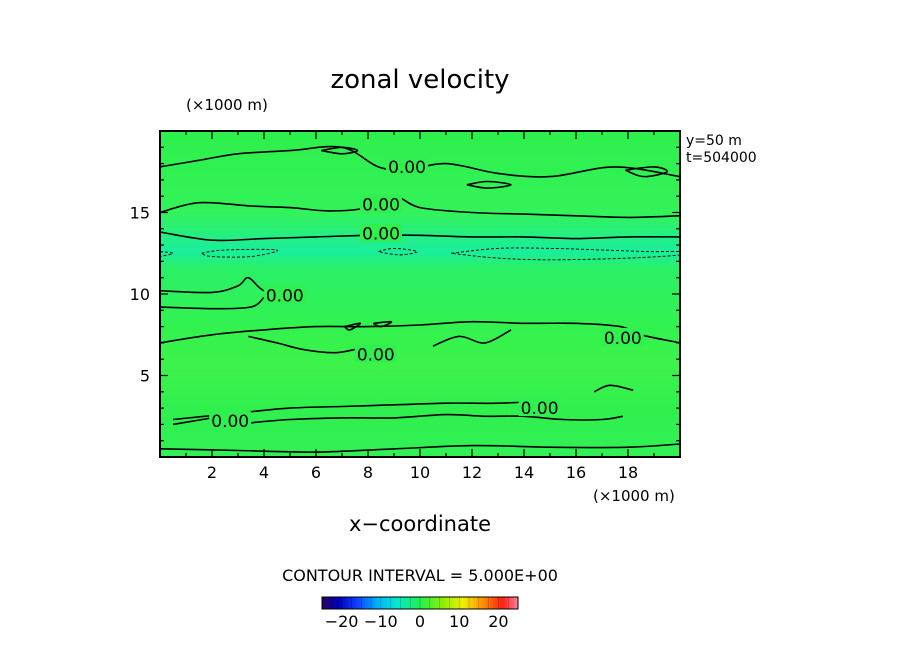  Describe the element at coordinates (381, 621) in the screenshot. I see `colorbar-tick-label: −10` at that location.